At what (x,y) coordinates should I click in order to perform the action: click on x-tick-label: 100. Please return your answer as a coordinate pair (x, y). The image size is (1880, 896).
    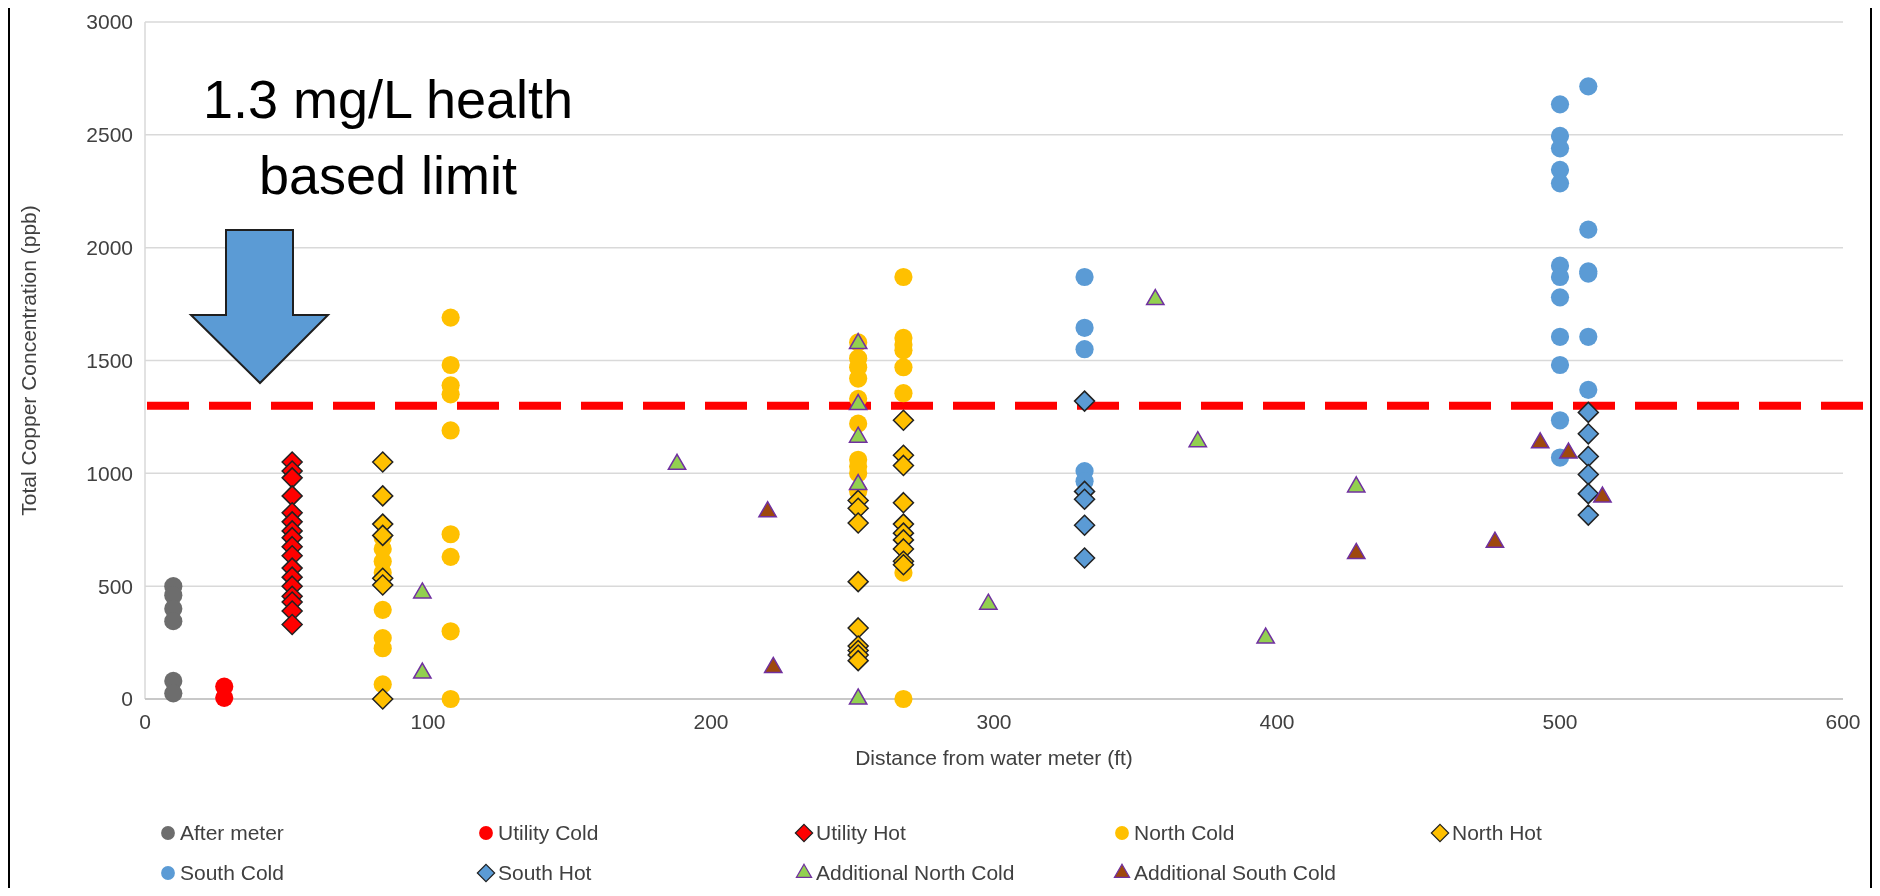
    Looking at the image, I should click on (428, 721).